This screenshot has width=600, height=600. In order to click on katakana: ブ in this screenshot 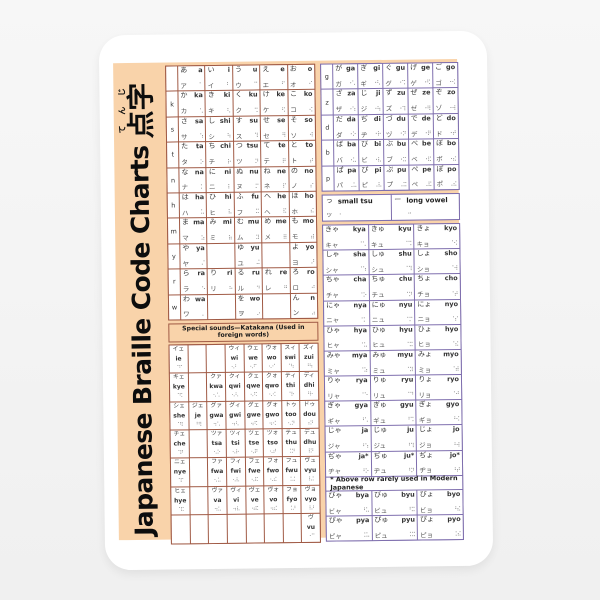, I will do `click(389, 159)`.